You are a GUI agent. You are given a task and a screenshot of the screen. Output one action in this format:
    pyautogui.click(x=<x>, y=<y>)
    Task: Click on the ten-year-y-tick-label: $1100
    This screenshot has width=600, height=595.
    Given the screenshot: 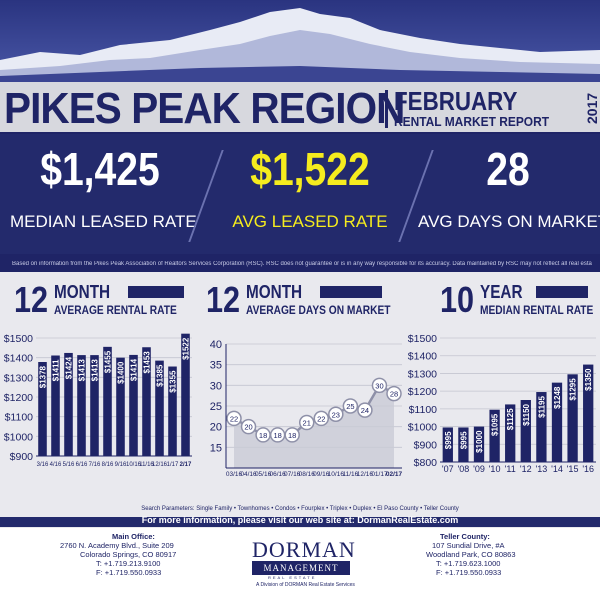 What is the action you would take?
    pyautogui.click(x=423, y=410)
    